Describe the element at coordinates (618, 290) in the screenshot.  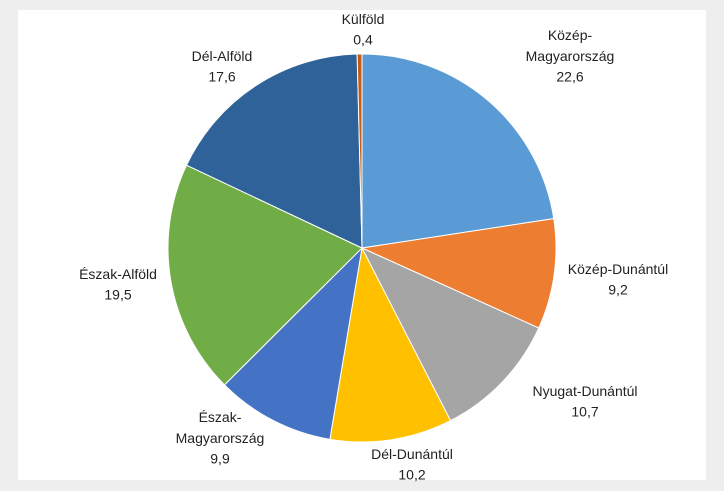
I see `value-label: 9,2` at that location.